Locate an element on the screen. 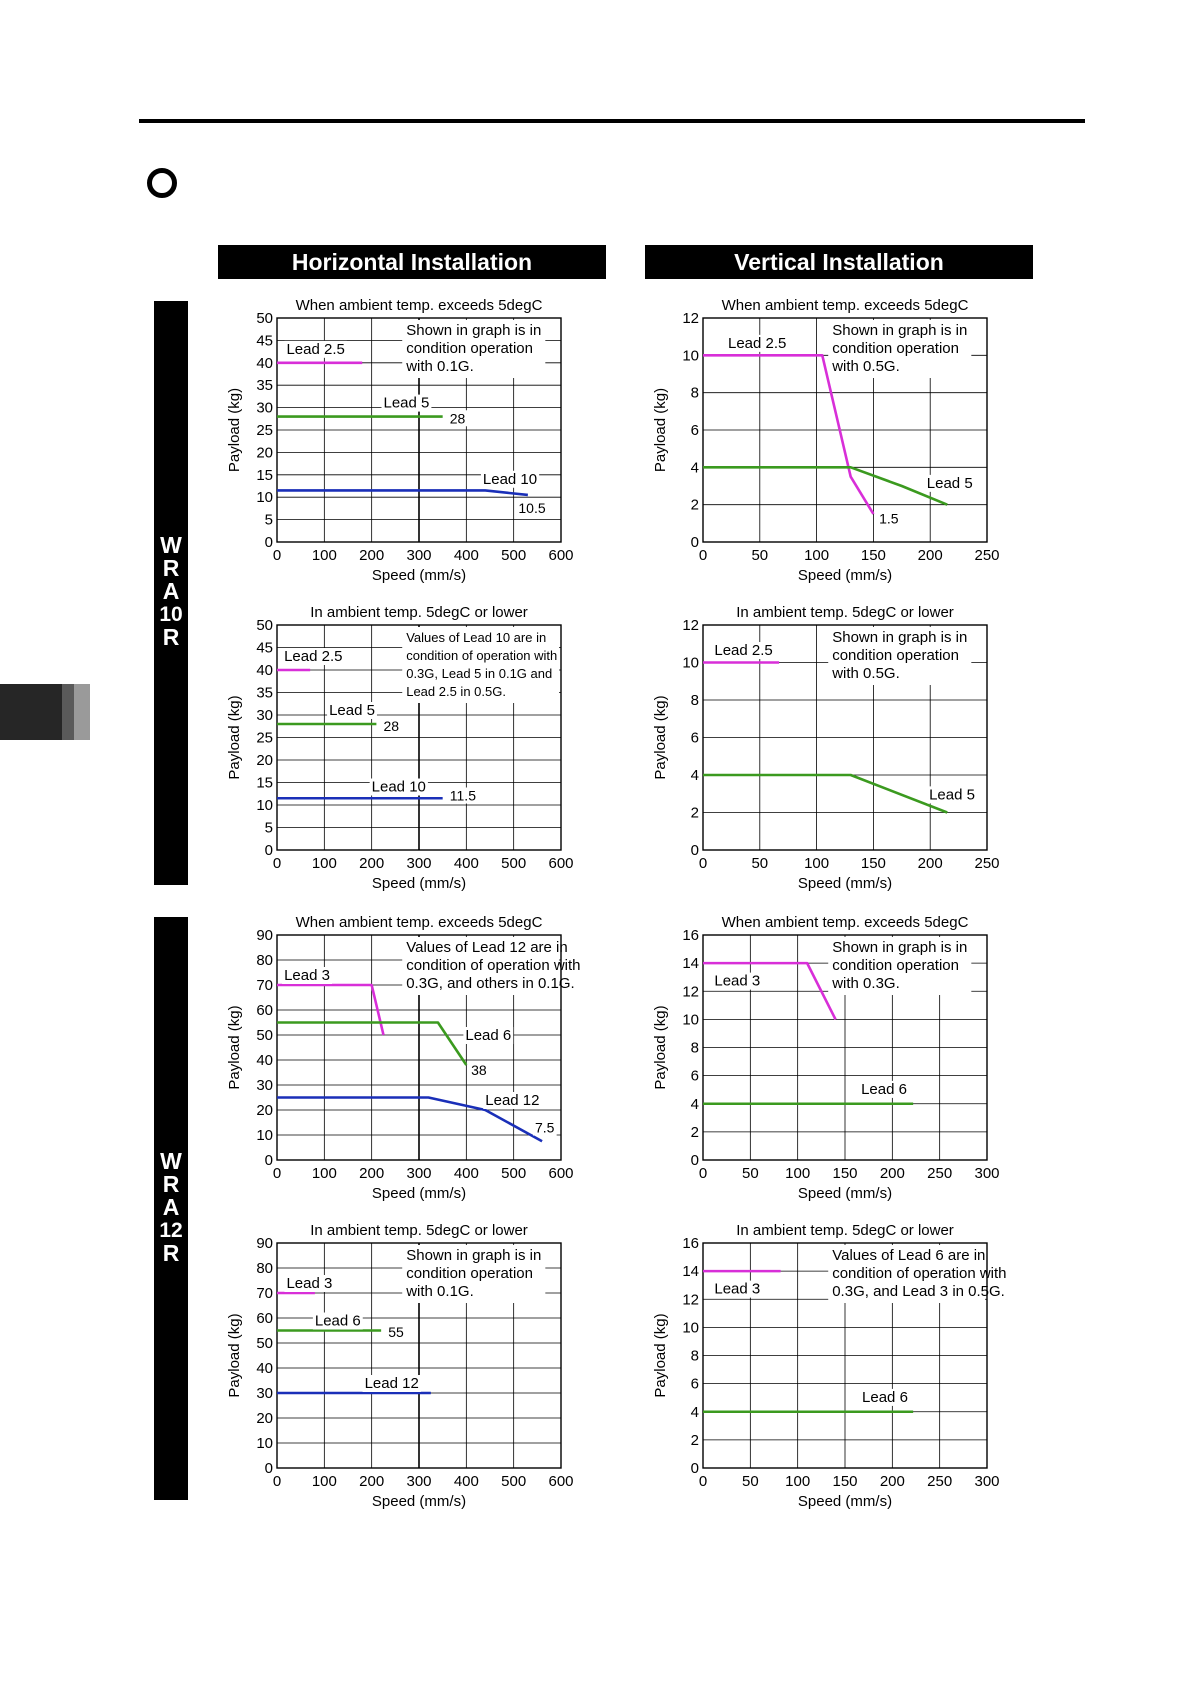  y-tick-label: 60 is located at coordinates (264, 1318).